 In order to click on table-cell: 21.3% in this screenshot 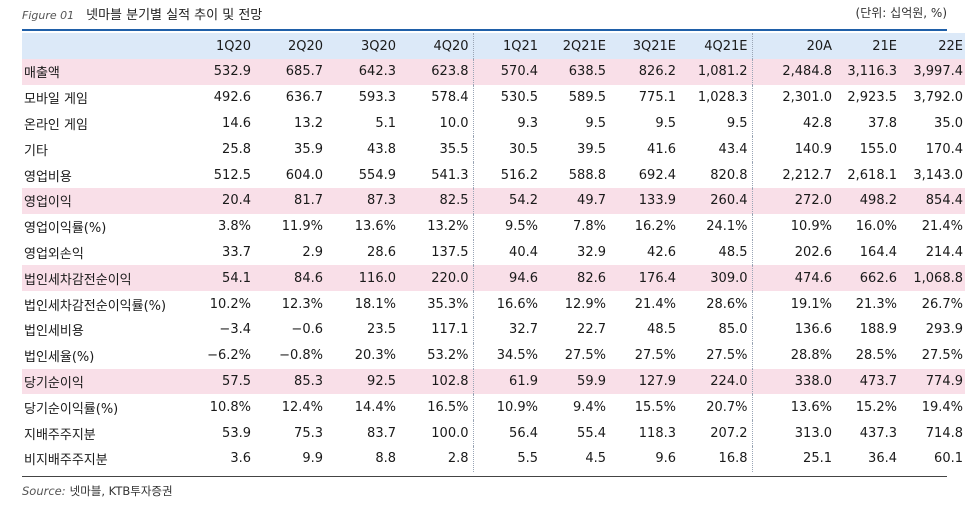, I will do `click(876, 304)`.